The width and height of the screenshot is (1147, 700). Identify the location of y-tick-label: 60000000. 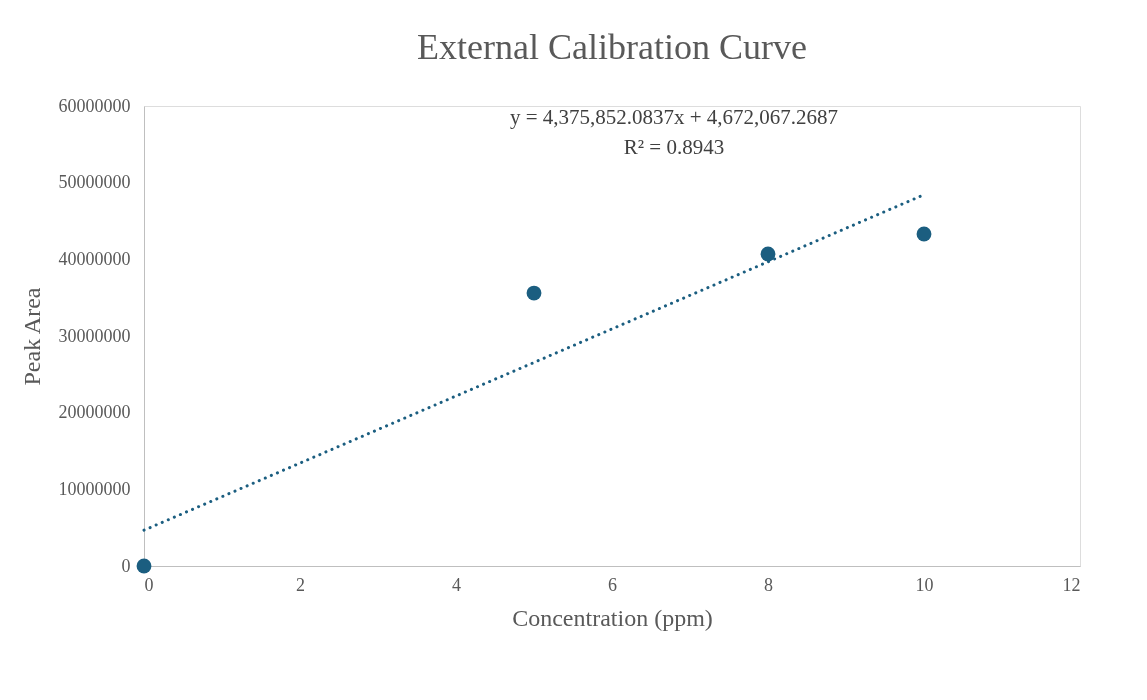
(94, 105).